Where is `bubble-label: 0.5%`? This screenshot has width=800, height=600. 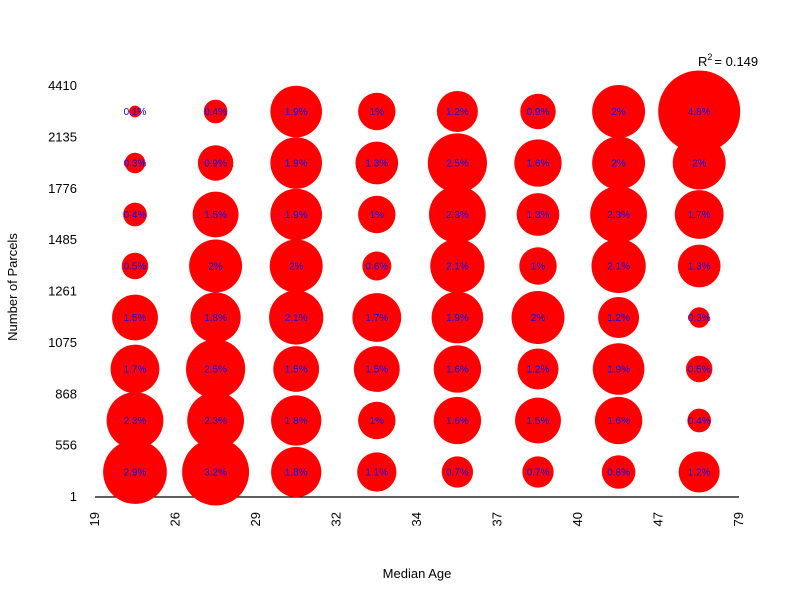 bubble-label: 0.5% is located at coordinates (135, 267).